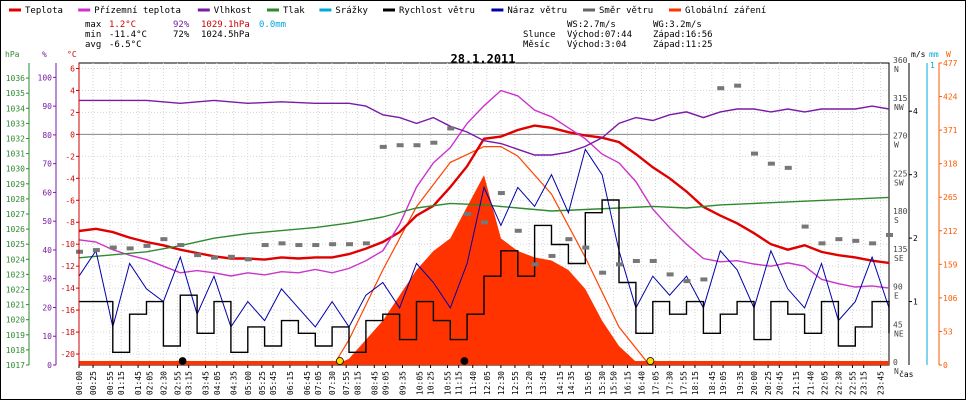  What do you see at coordinates (234, 383) in the screenshot?
I see `x-label-11: 04:35` at bounding box center [234, 383].